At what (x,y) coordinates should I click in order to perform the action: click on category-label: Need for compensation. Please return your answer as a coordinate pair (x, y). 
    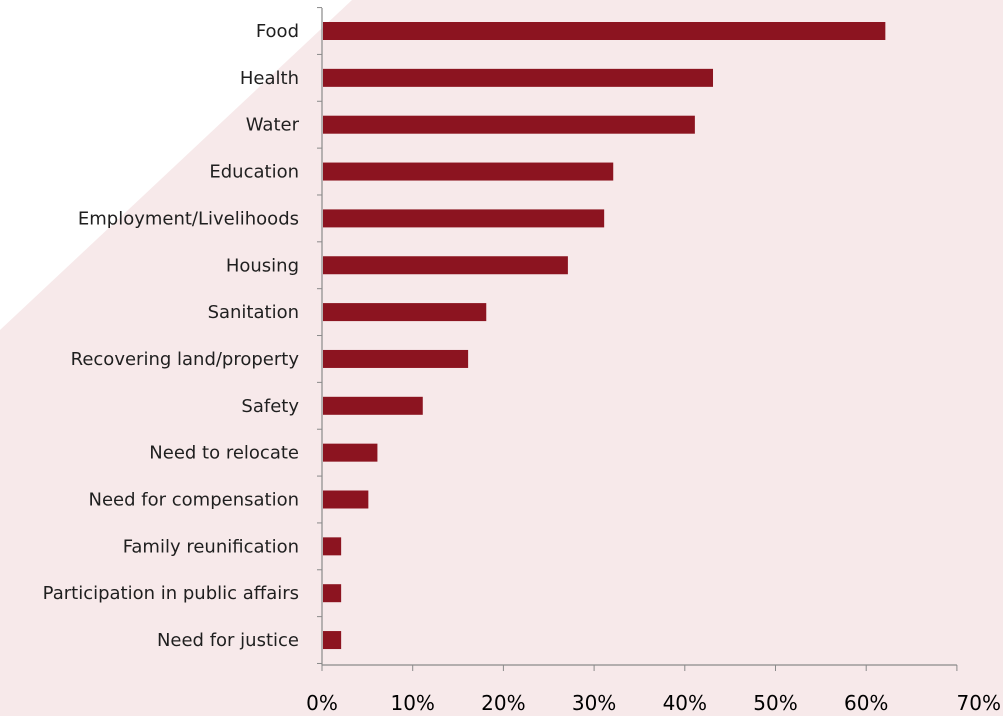
    Looking at the image, I should click on (194, 500).